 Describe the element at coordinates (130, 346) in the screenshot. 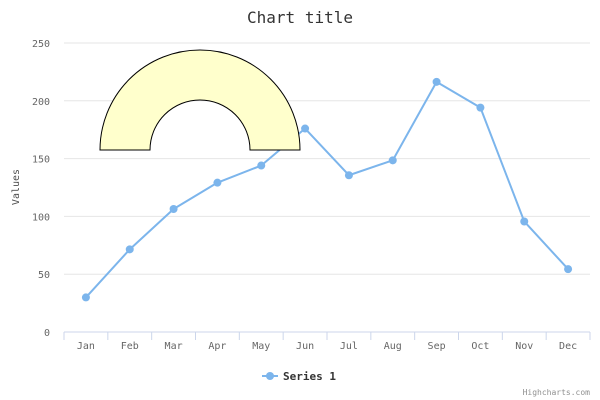

I see `x-tick-label-feb: Feb` at that location.